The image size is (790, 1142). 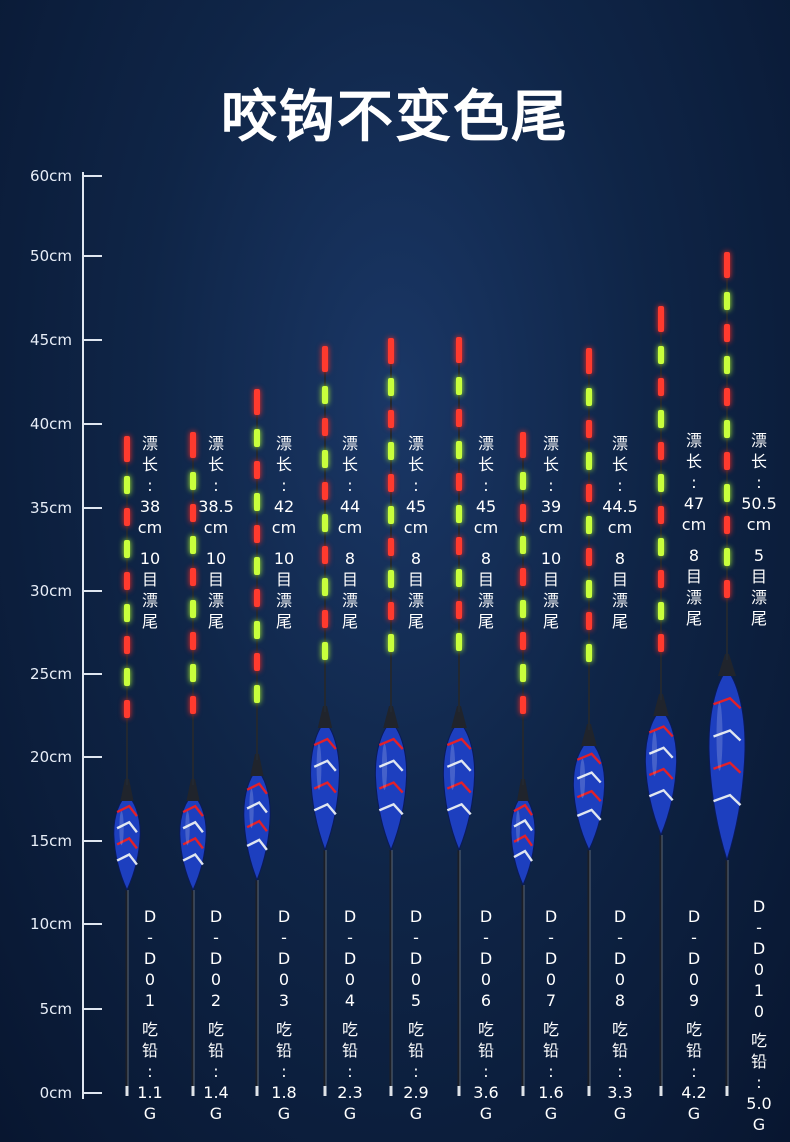 I want to click on ruler-tick-label: 35cm, so click(x=51, y=508).